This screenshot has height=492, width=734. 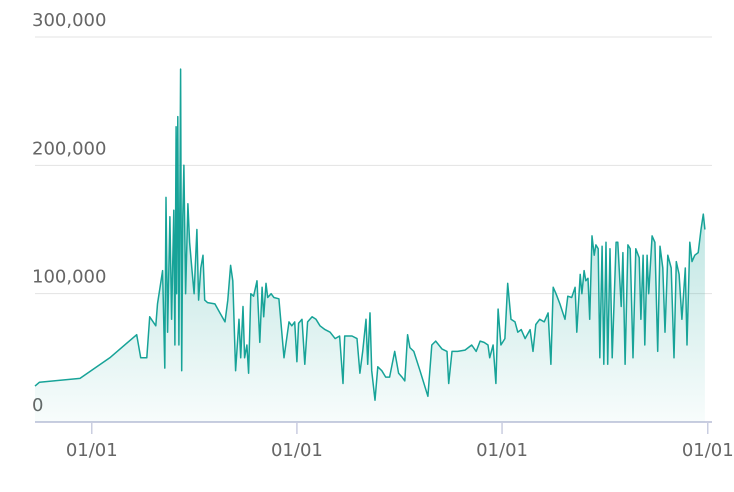 I want to click on y-tick-label: 300,000, so click(x=69, y=20).